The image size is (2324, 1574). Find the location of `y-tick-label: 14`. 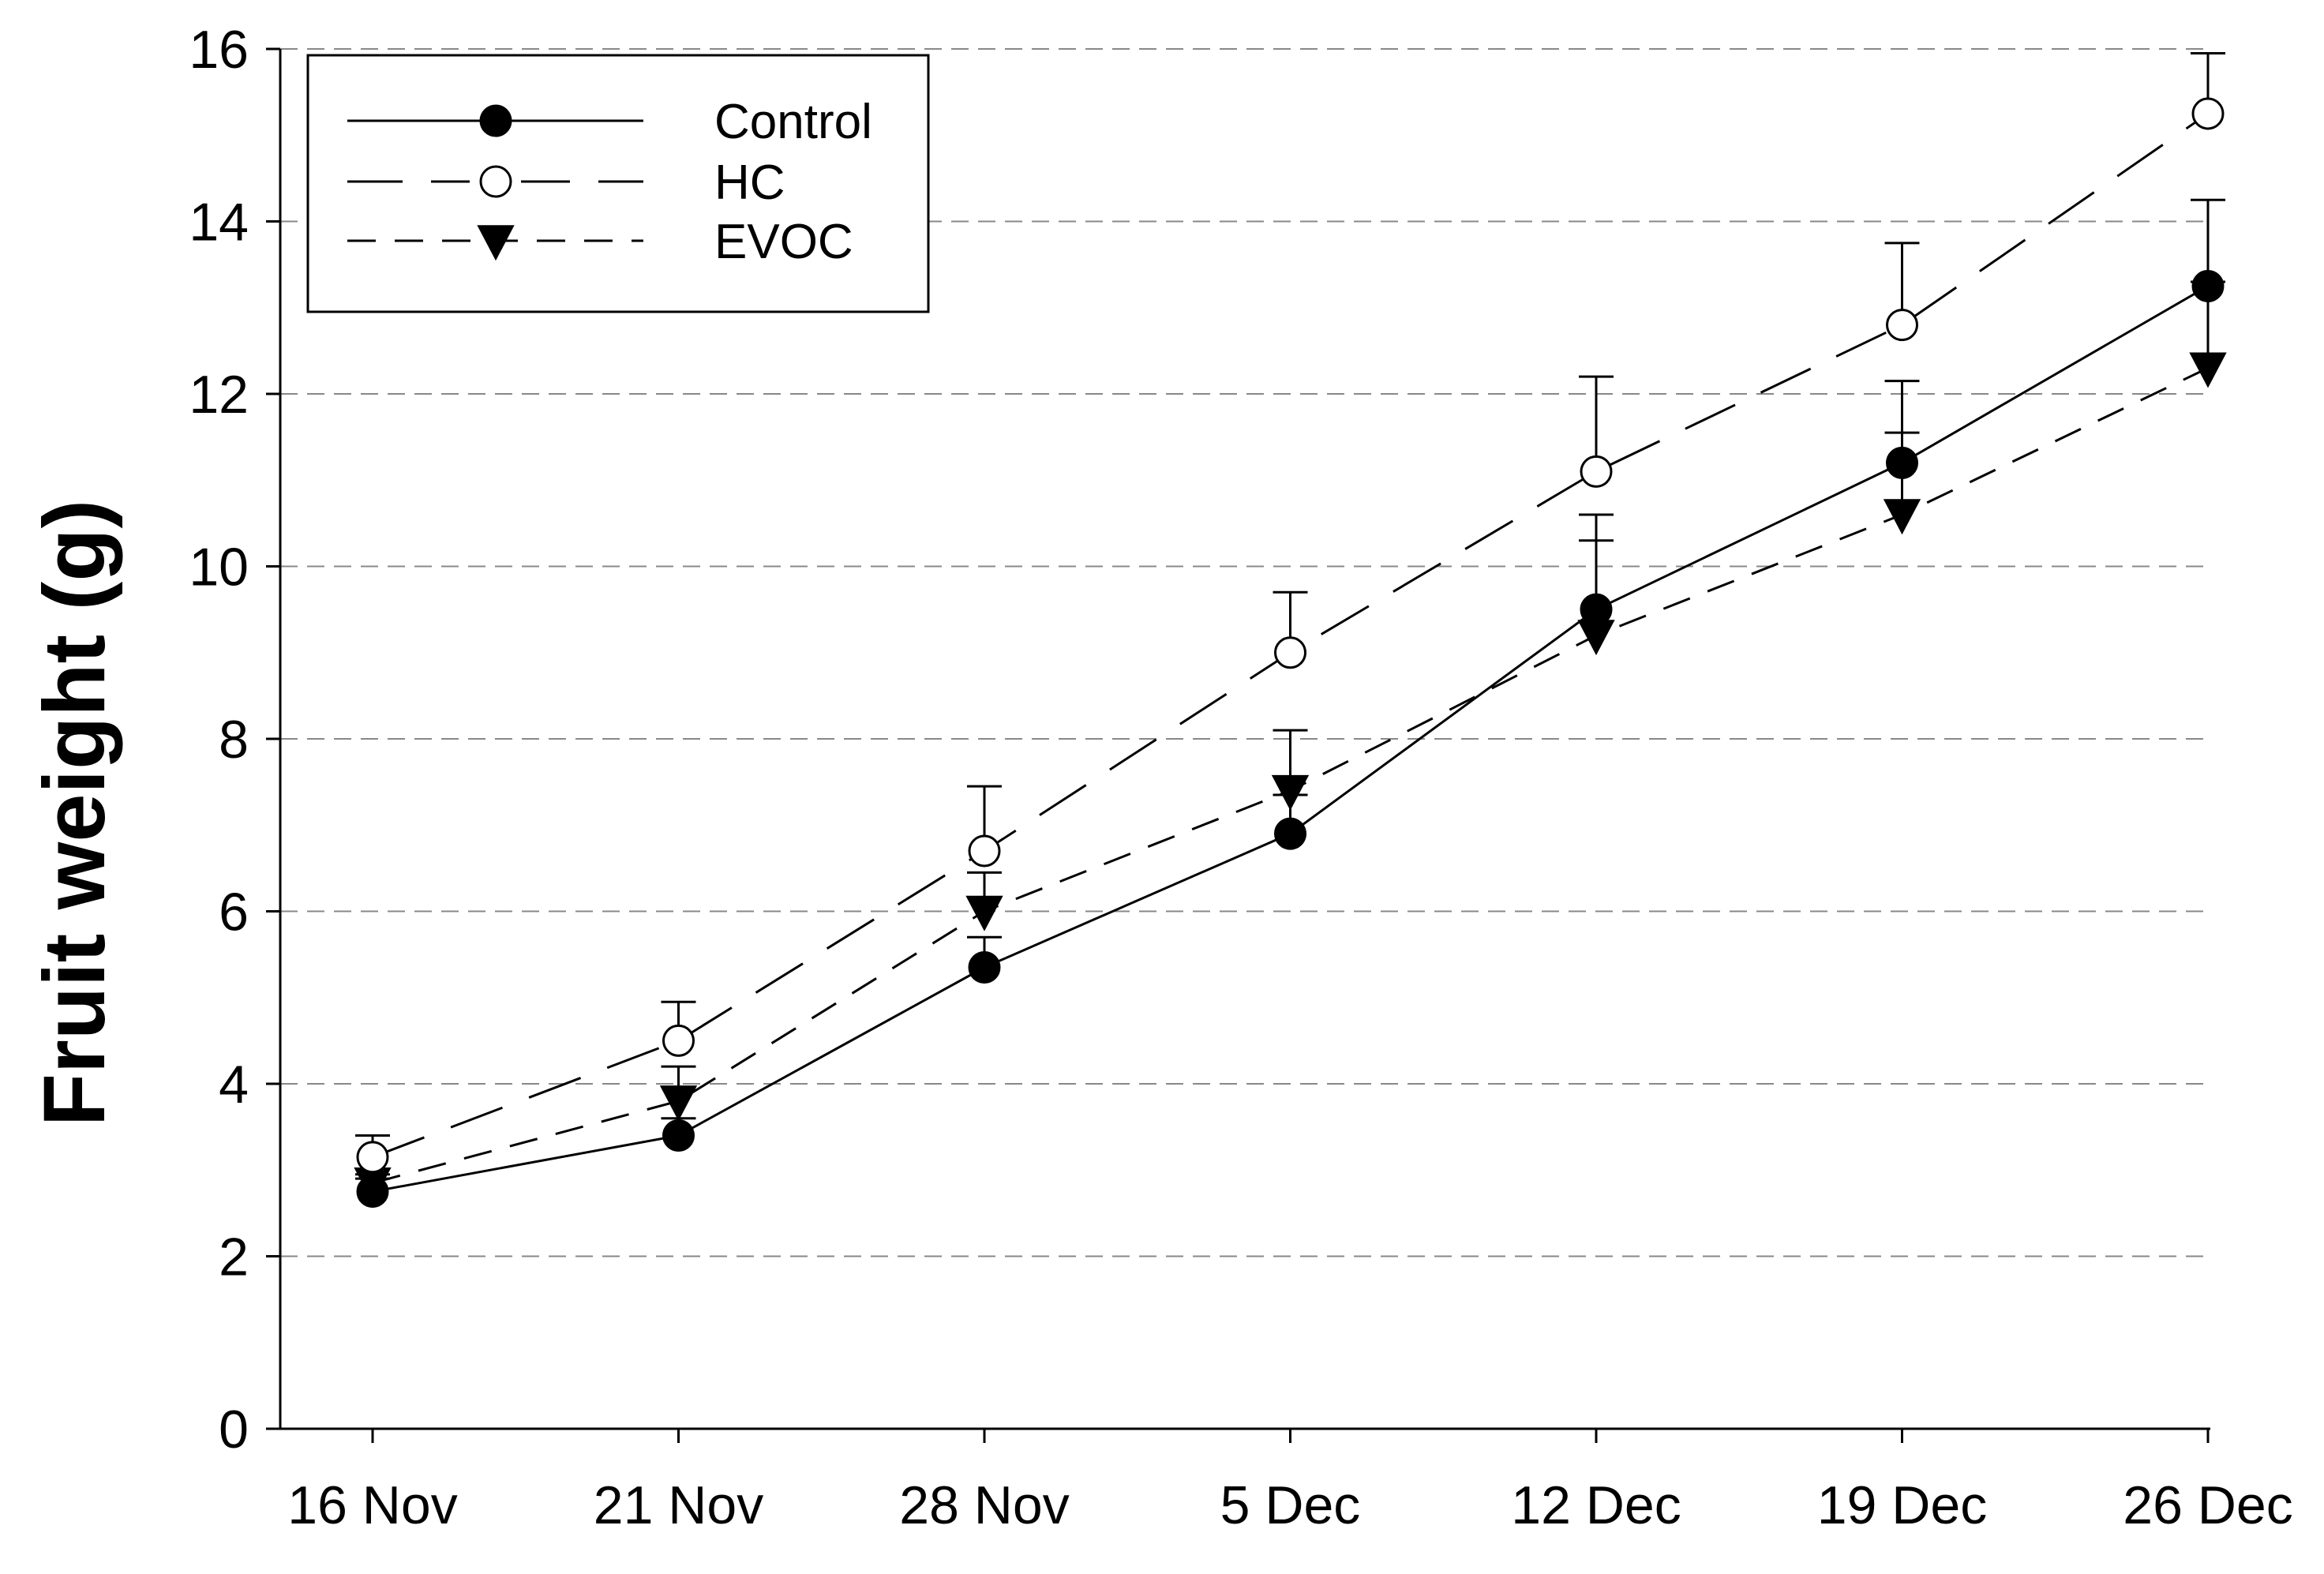

y-tick-label: 14 is located at coordinates (219, 223).